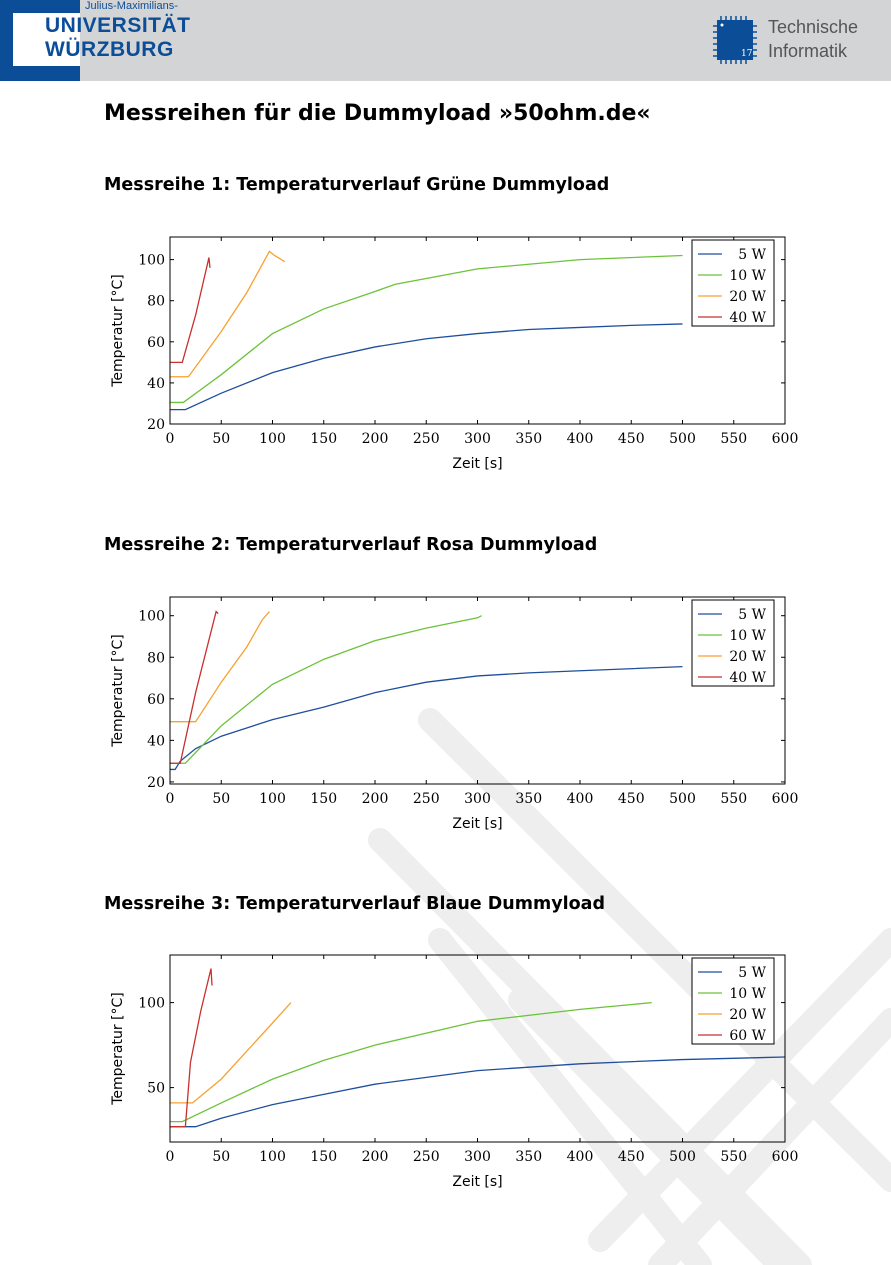 The width and height of the screenshot is (891, 1265). I want to click on uni-name-line2: WÜRZBURG, so click(109, 49).